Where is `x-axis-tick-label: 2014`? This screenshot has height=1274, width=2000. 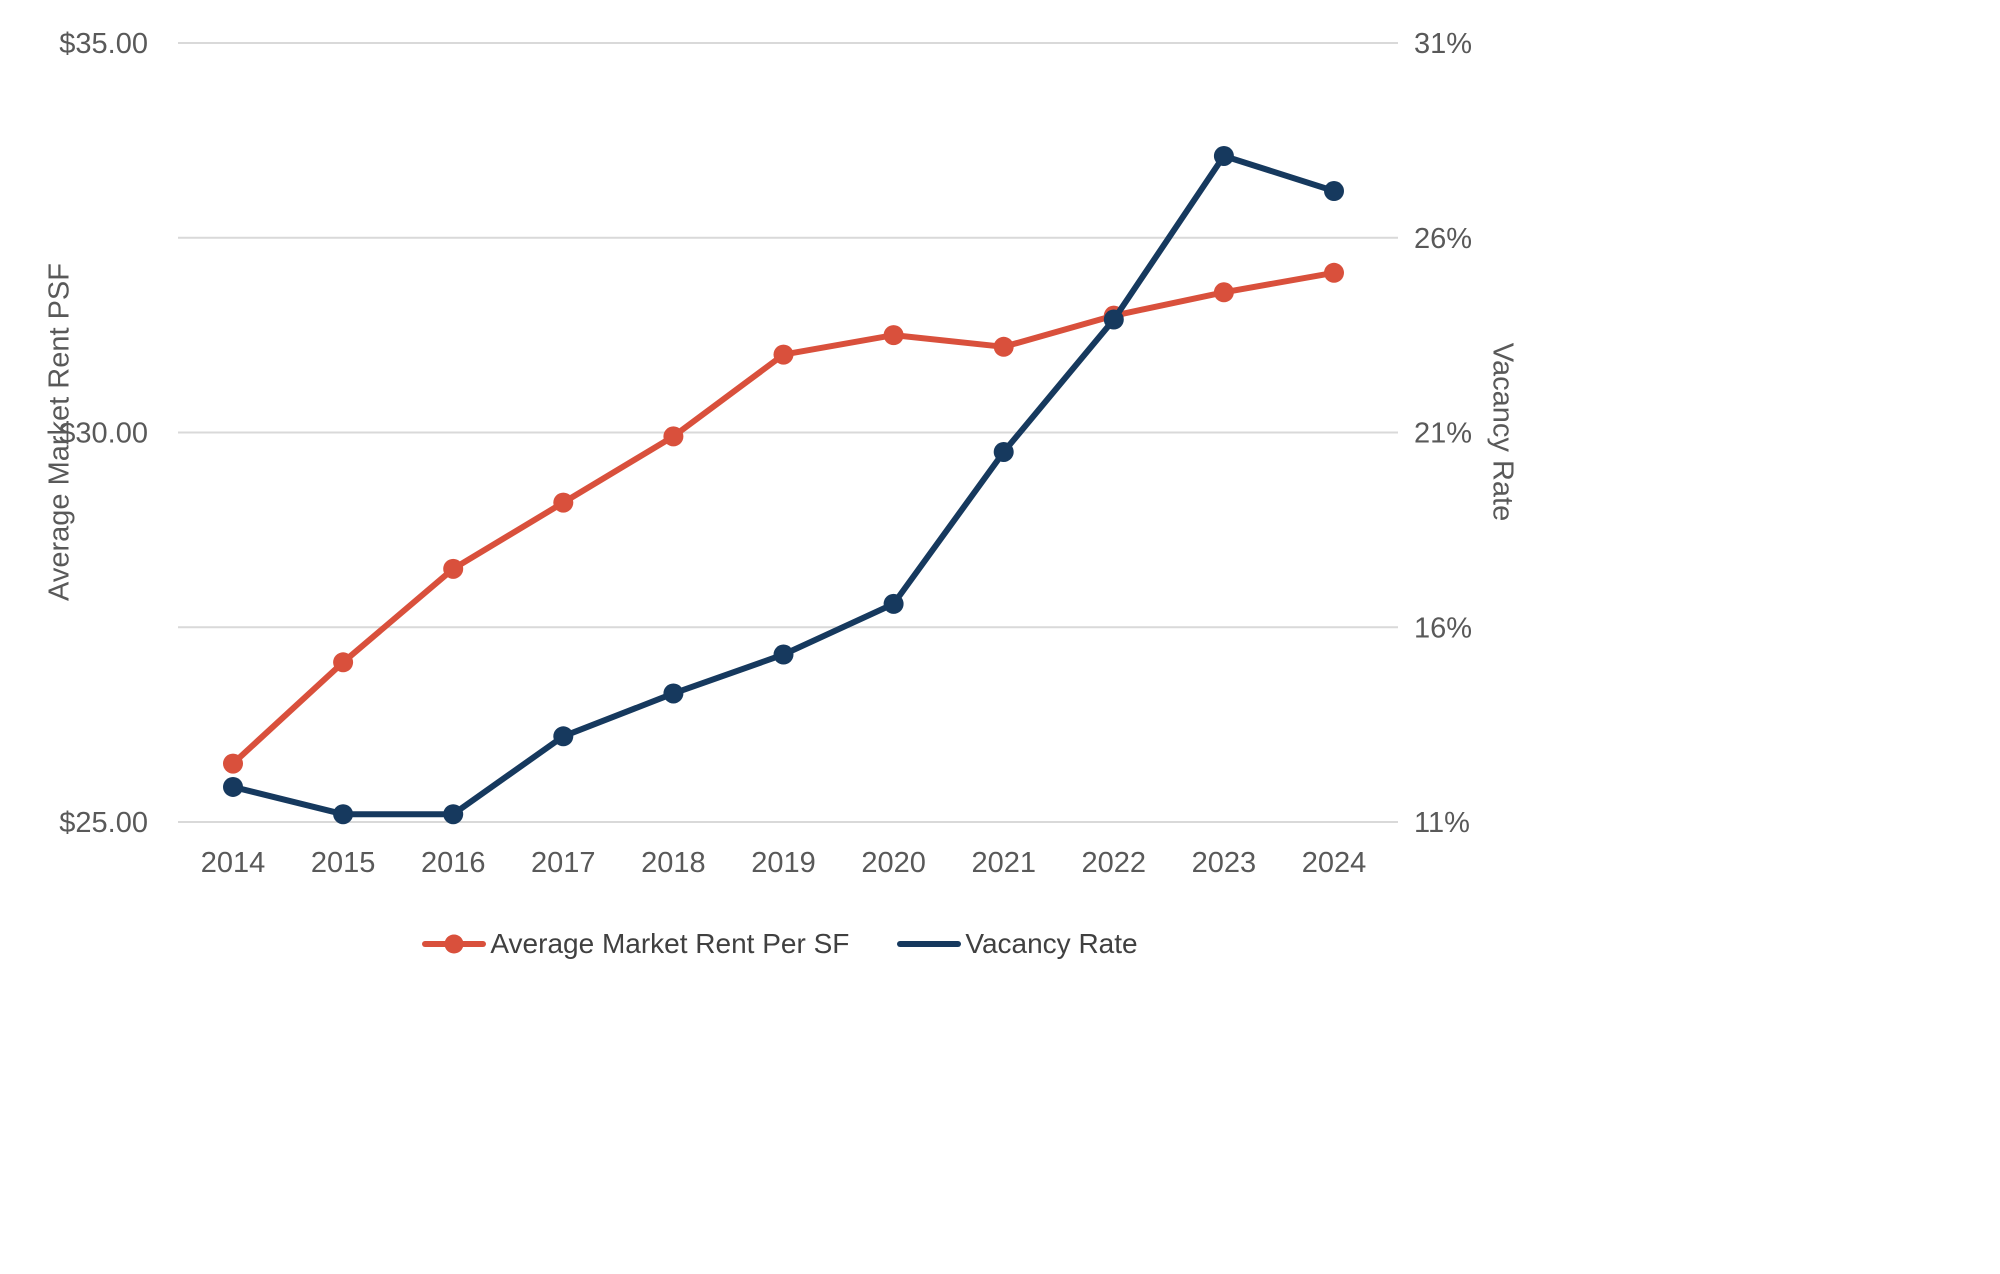
x-axis-tick-label: 2014 is located at coordinates (233, 863).